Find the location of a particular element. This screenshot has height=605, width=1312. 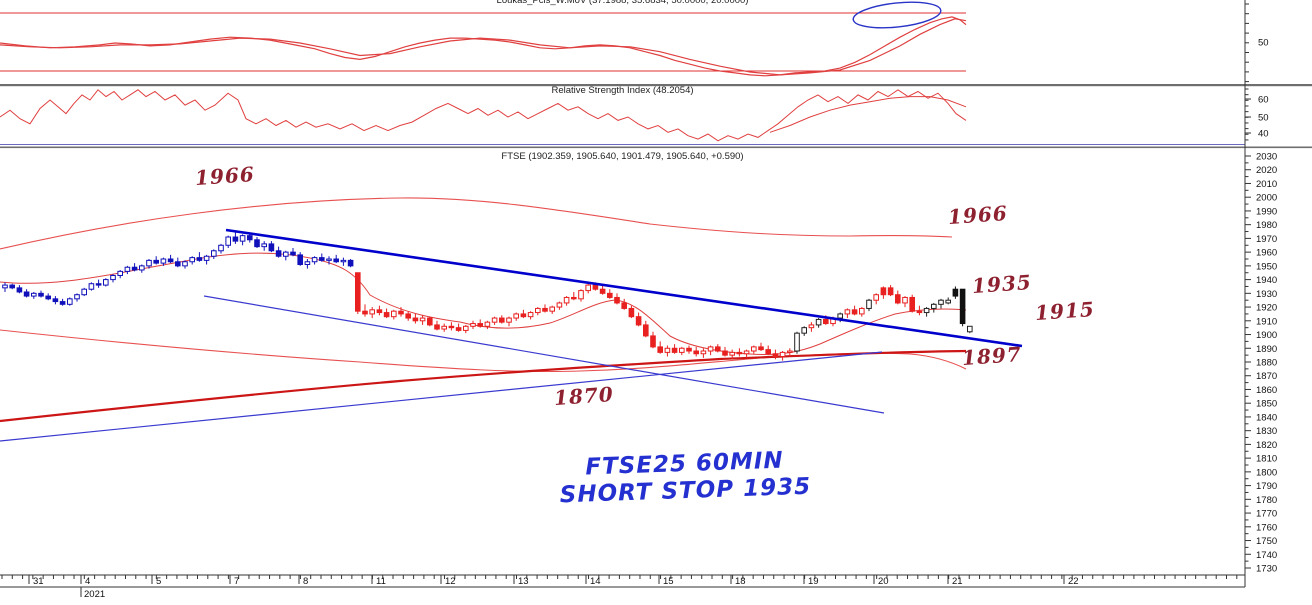

price-axis-label: 1830 is located at coordinates (1266, 431).